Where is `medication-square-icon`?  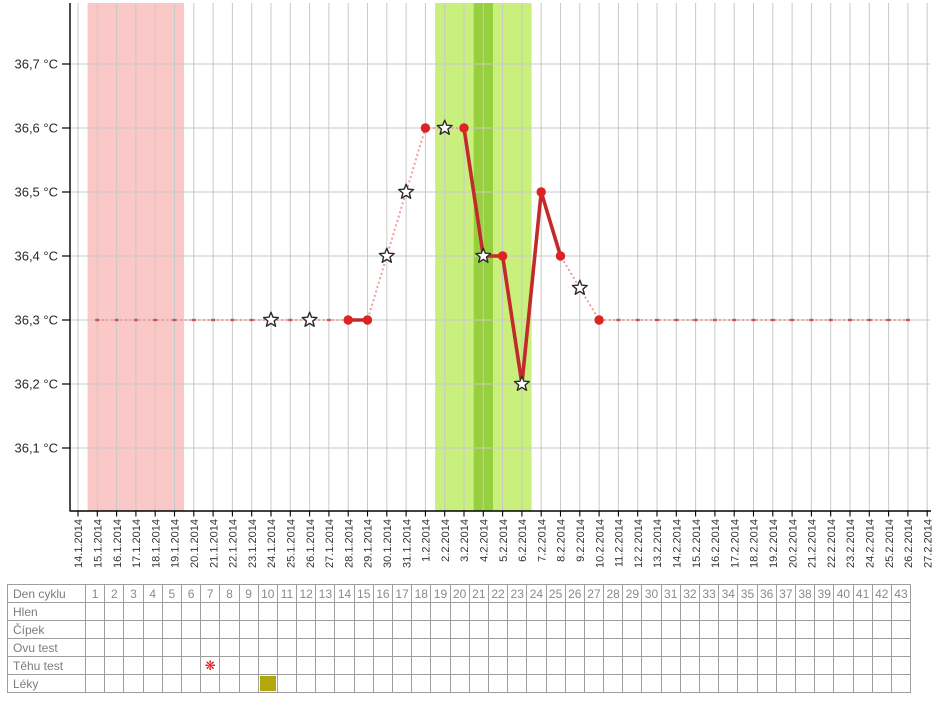
medication-square-icon is located at coordinates (267, 684).